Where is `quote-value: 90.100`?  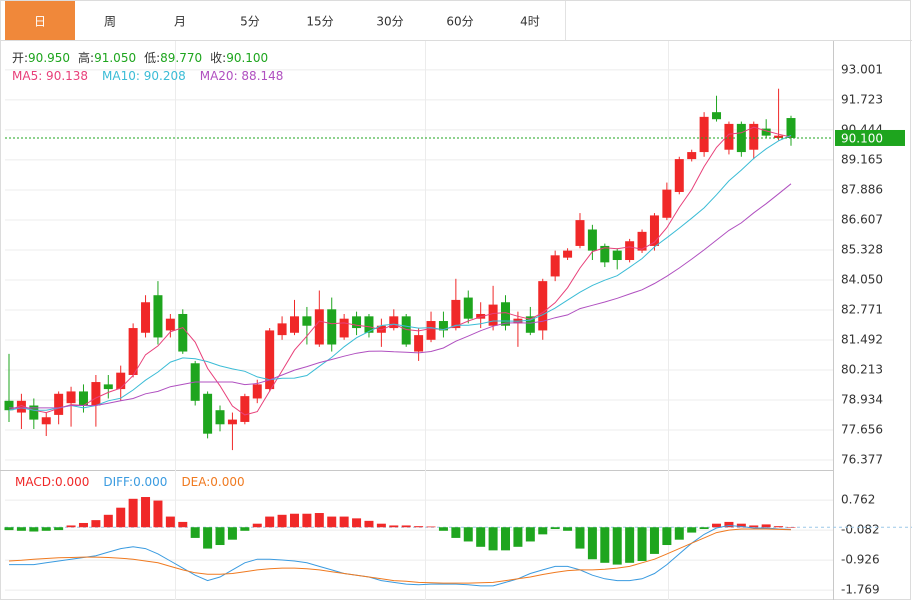
quote-value: 90.100 is located at coordinates (247, 58).